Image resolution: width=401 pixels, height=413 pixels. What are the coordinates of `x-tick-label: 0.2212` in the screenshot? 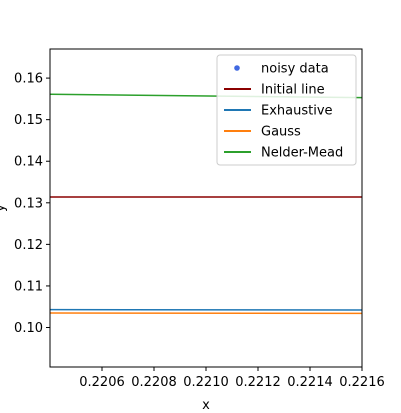 It's located at (258, 382).